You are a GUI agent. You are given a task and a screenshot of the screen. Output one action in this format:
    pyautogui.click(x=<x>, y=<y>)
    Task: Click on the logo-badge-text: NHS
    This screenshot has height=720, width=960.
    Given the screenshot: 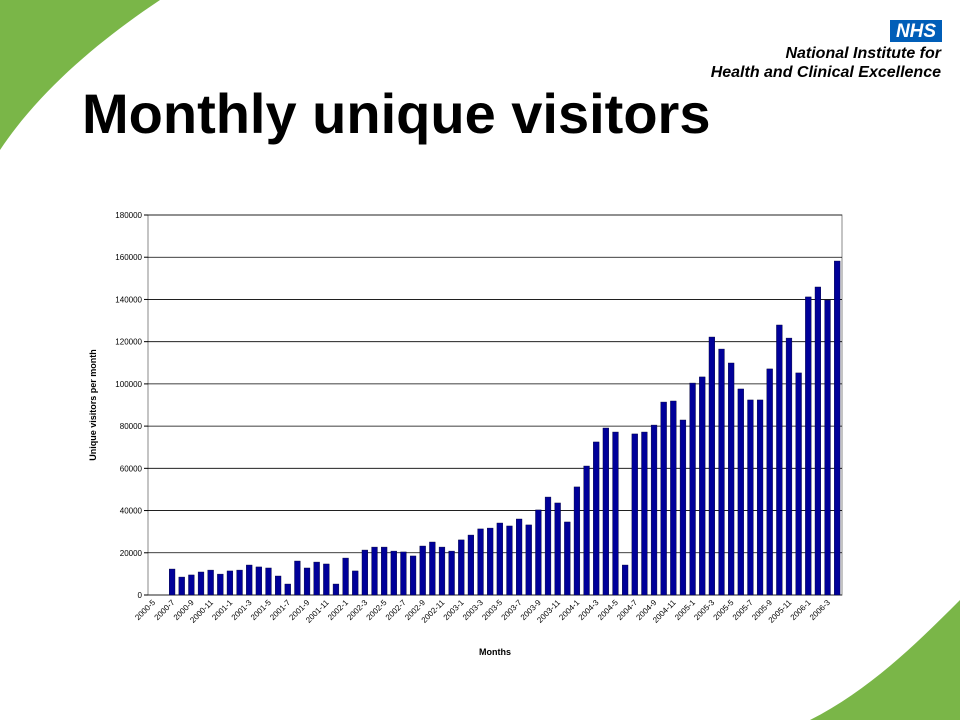 What is the action you would take?
    pyautogui.click(x=916, y=31)
    